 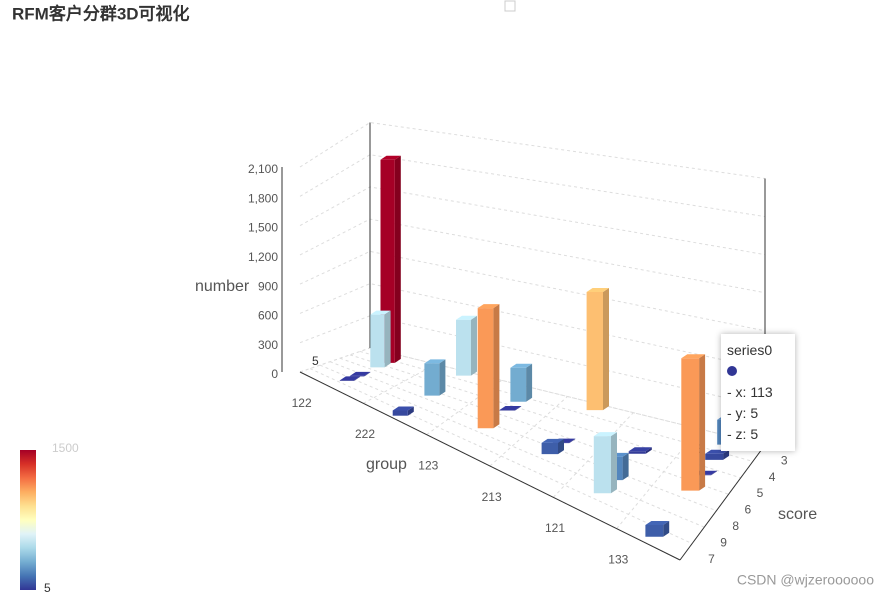 What do you see at coordinates (784, 460) in the screenshot?
I see `y-tick-label: 3` at bounding box center [784, 460].